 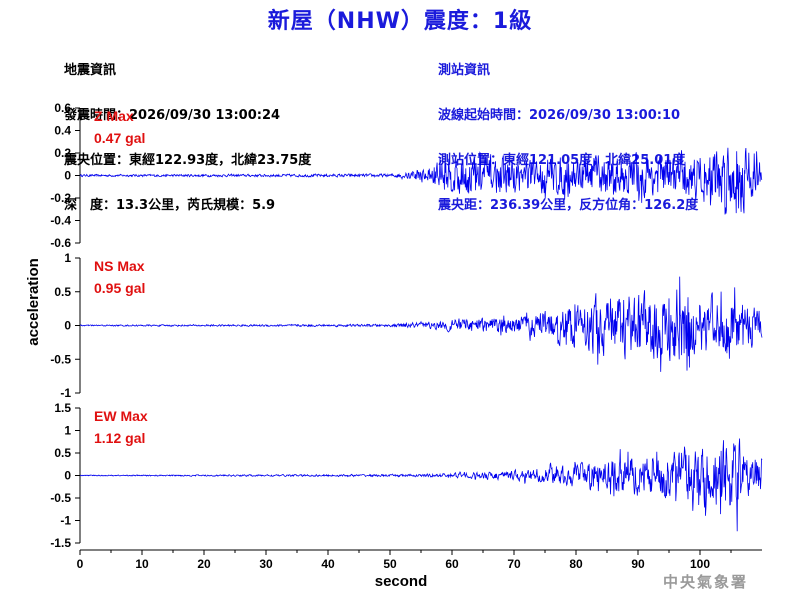 What do you see at coordinates (328, 564) in the screenshot?
I see `x-tick-label: 40` at bounding box center [328, 564].